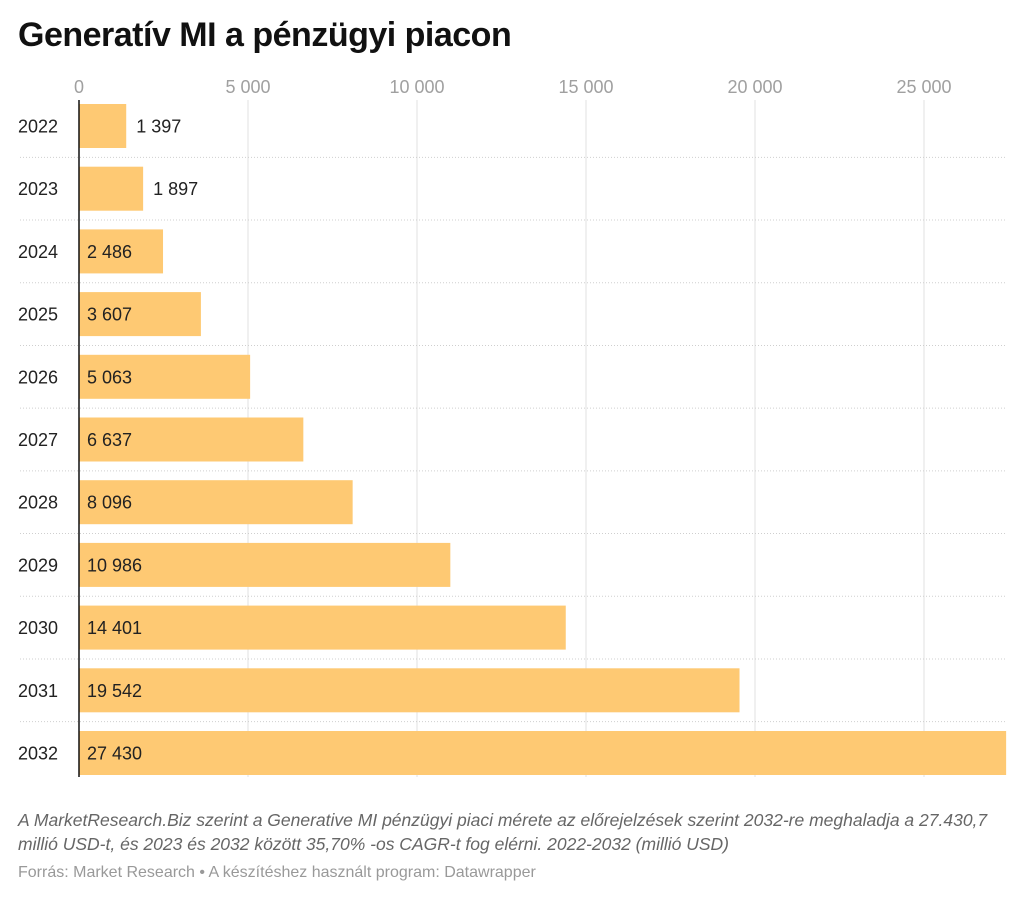 Image resolution: width=1024 pixels, height=902 pixels. I want to click on x-tick-label: 20 000, so click(754, 87).